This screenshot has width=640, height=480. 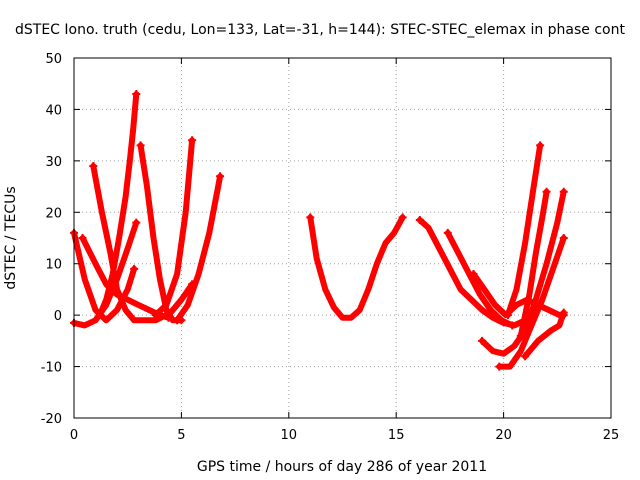 What do you see at coordinates (611, 435) in the screenshot?
I see `x-tick-label: 25` at bounding box center [611, 435].